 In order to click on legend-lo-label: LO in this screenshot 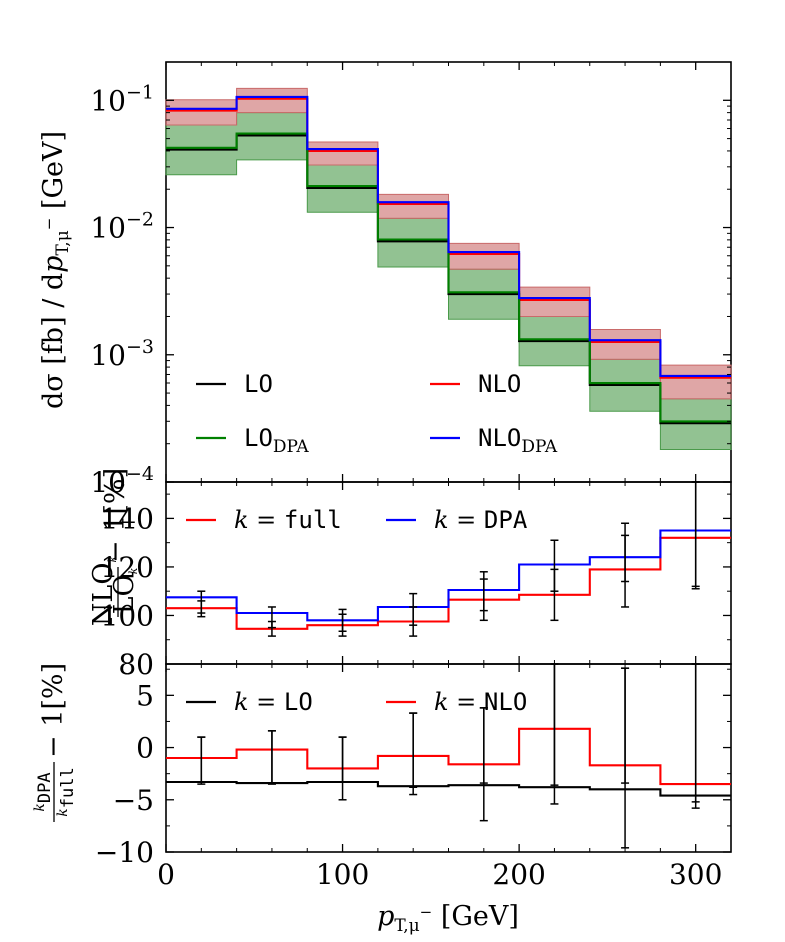, I will do `click(258, 384)`.